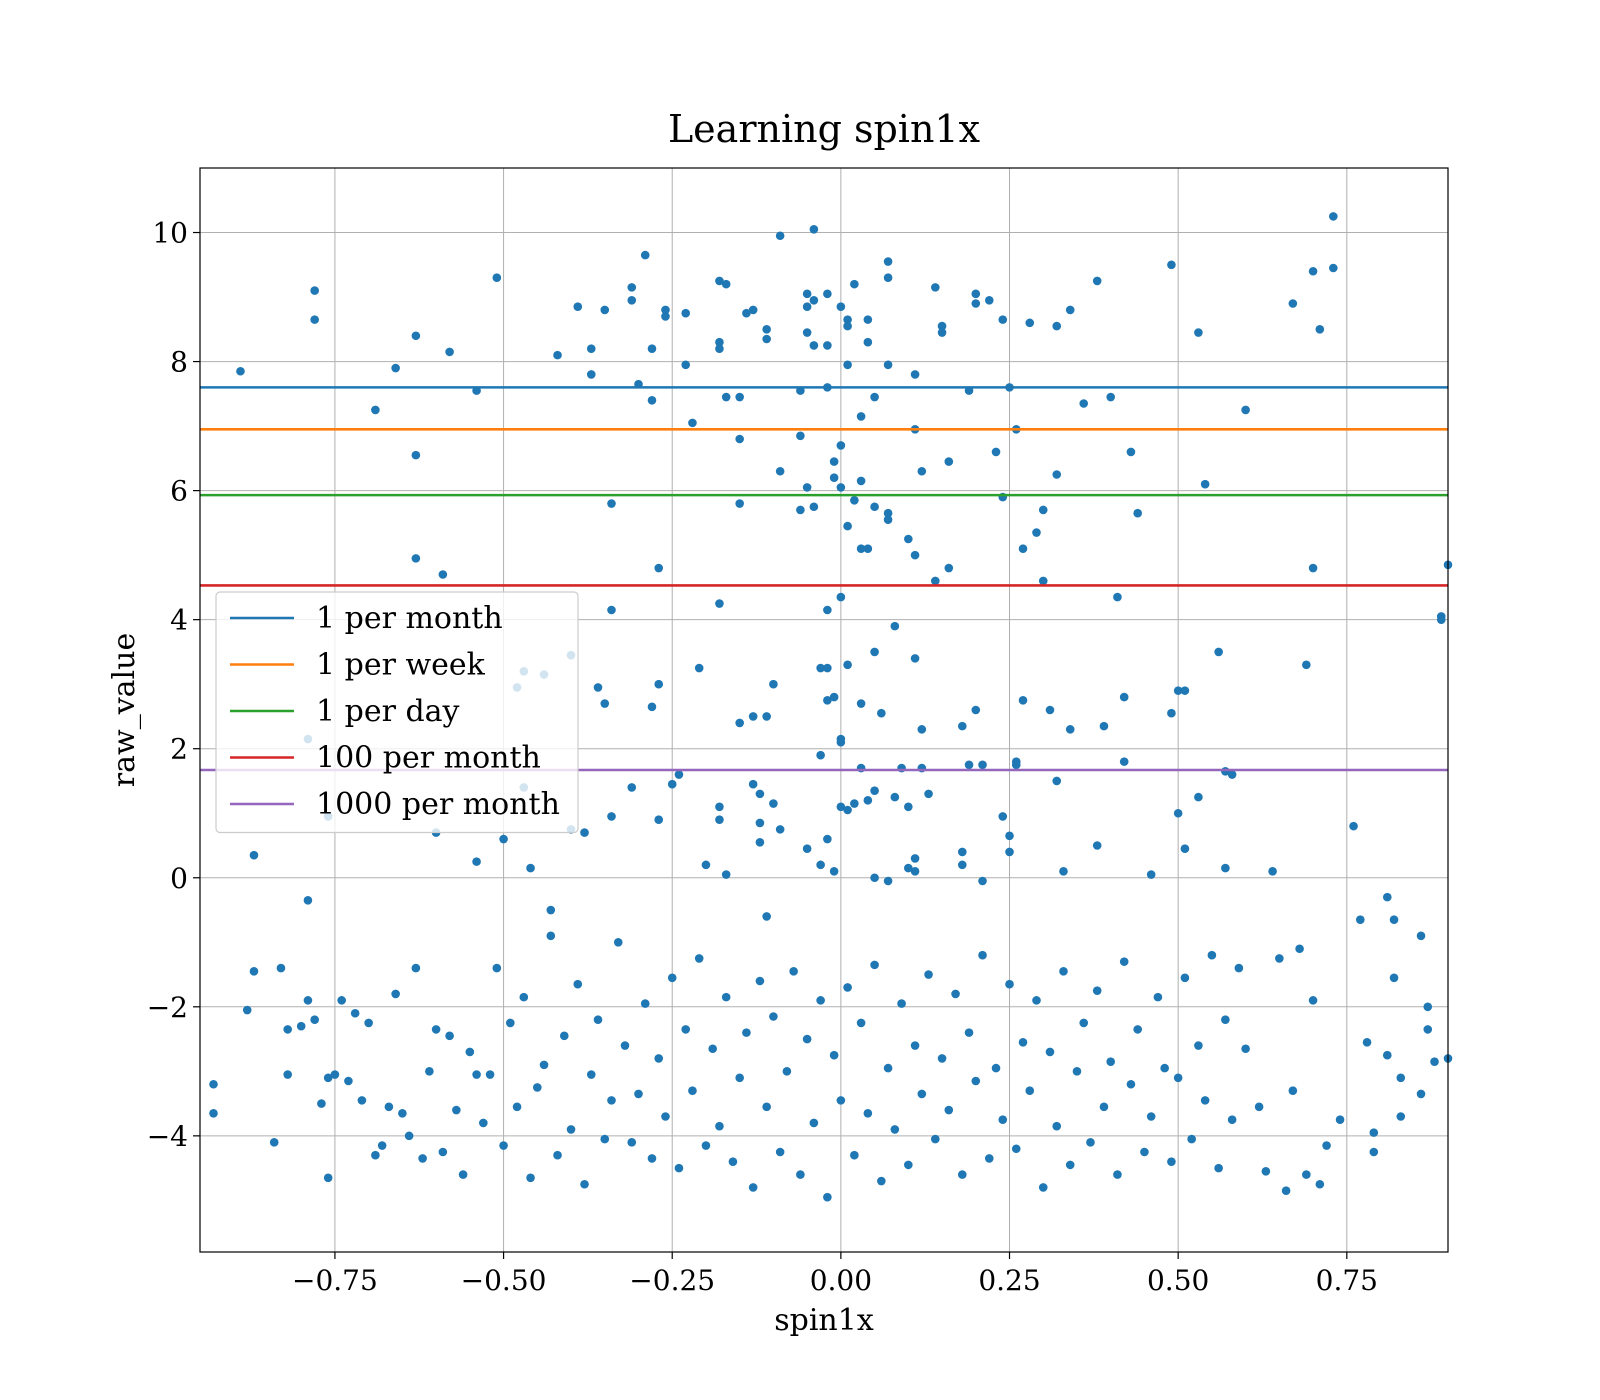 The width and height of the screenshot is (1600, 1400). Describe the element at coordinates (124, 710) in the screenshot. I see `y-axis-label: raw_value` at that location.